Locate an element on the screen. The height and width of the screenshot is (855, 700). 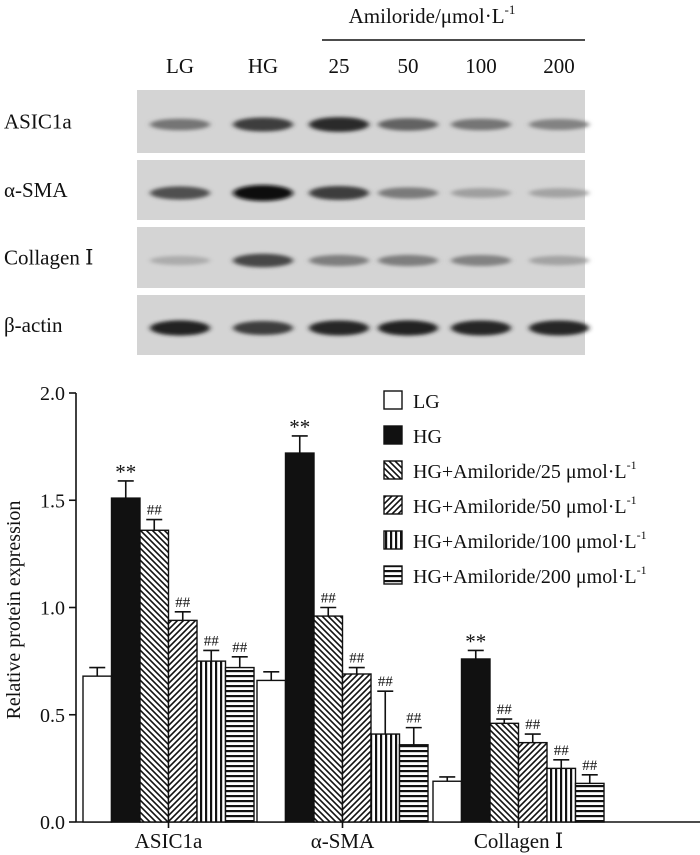
x-axis: ASIC1a α-SMA Collagen Ⅰ is located at coordinates (388, 837).